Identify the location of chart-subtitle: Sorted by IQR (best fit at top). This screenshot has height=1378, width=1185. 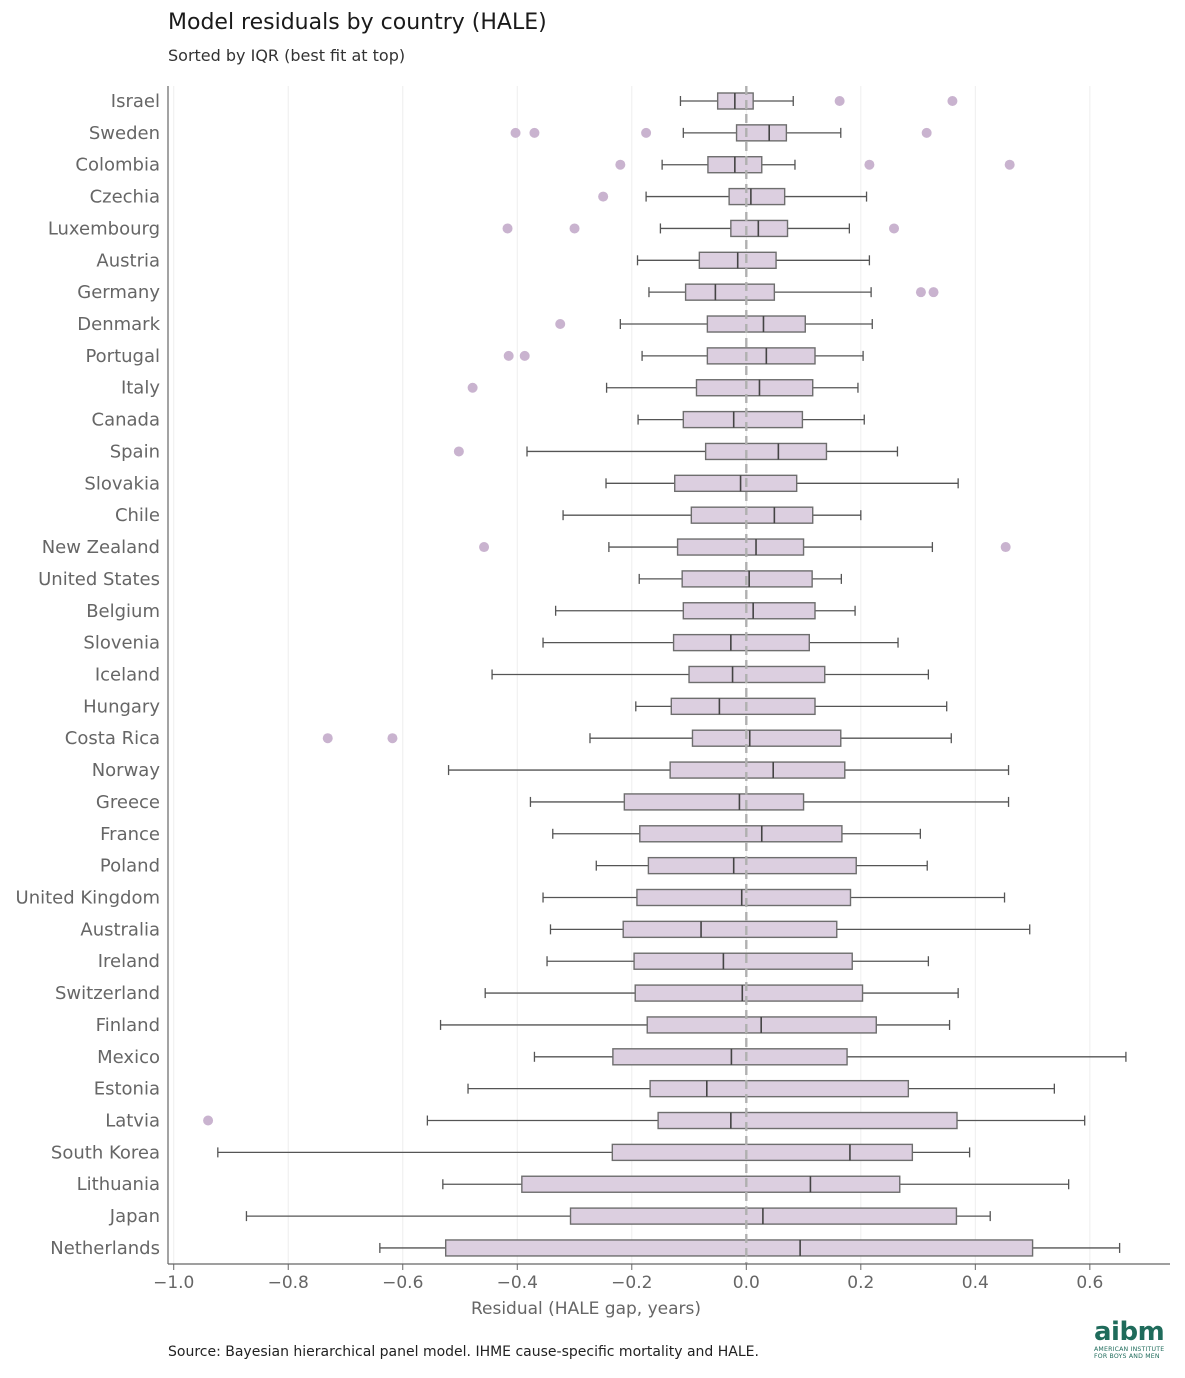
(287, 55).